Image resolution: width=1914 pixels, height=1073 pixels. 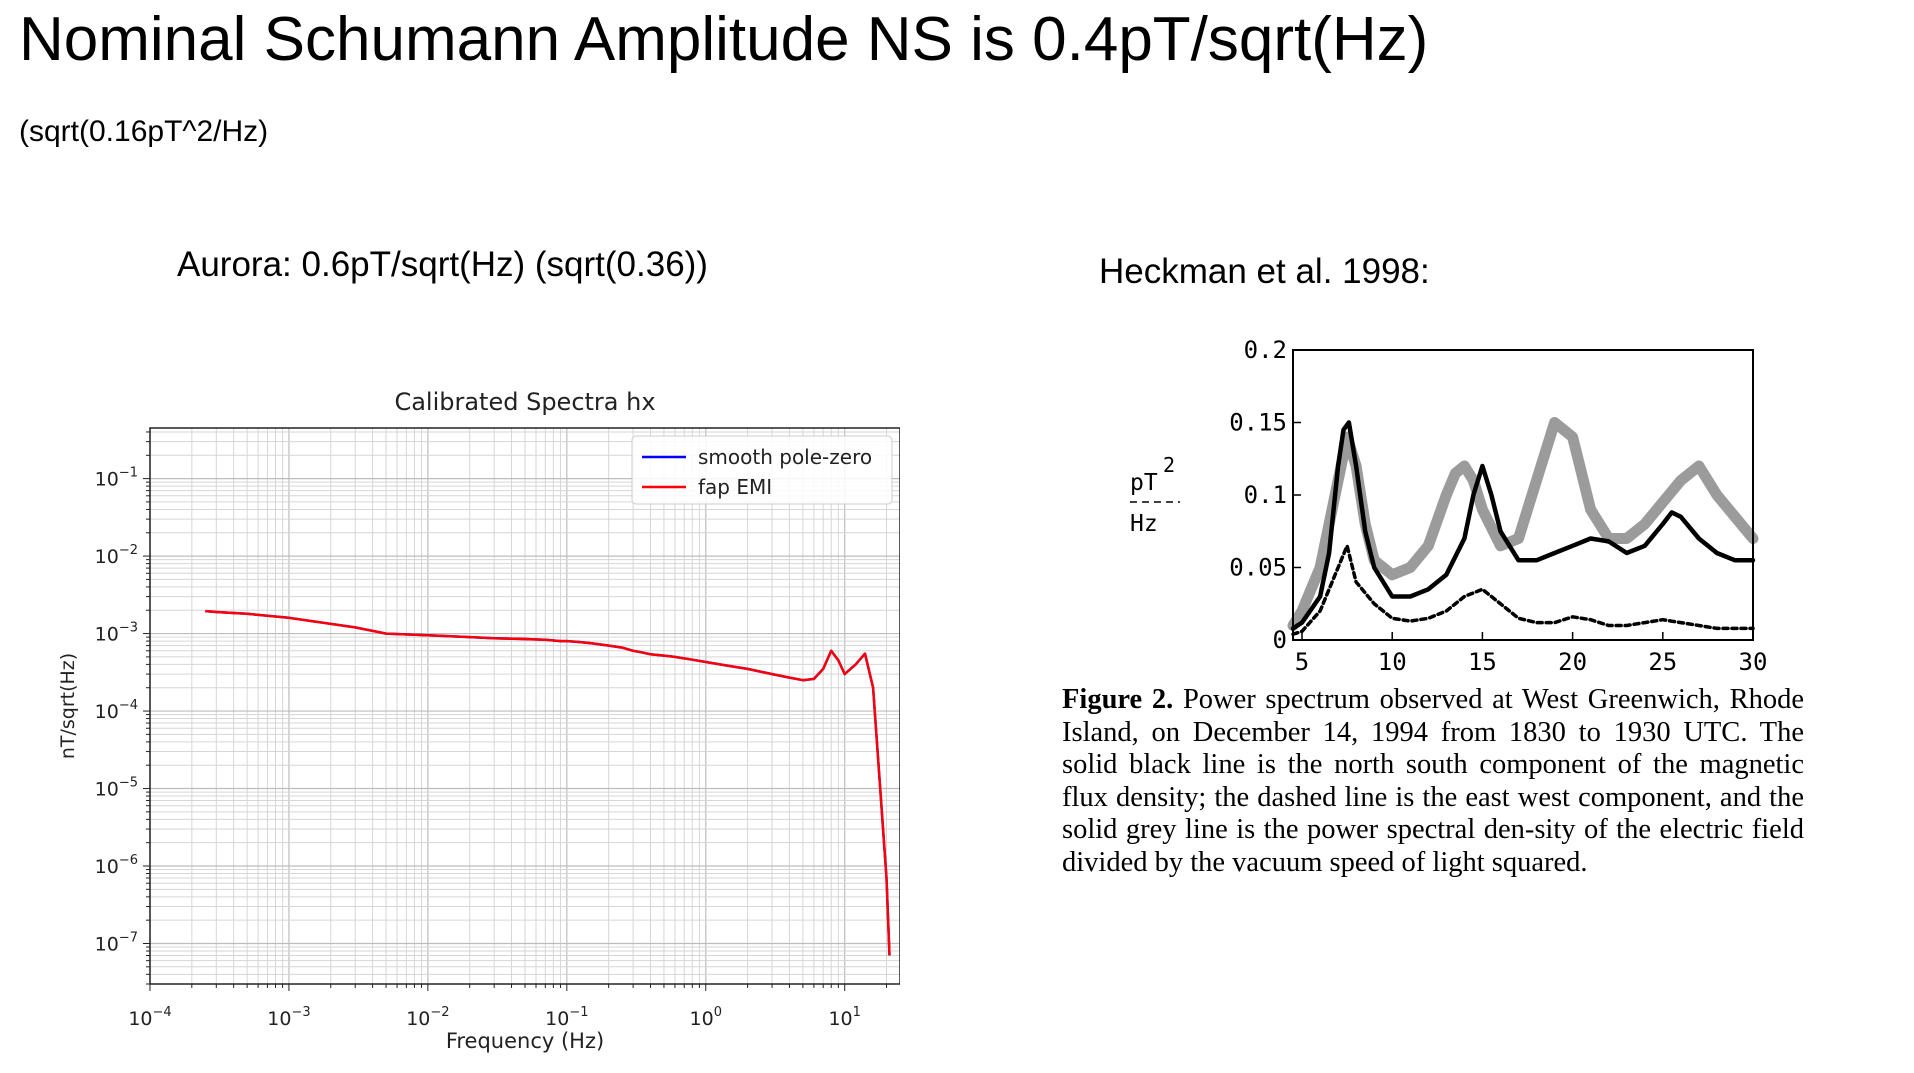 I want to click on slide-subtitle: (sqrt(0.16pT^2/Hz), so click(x=144, y=131).